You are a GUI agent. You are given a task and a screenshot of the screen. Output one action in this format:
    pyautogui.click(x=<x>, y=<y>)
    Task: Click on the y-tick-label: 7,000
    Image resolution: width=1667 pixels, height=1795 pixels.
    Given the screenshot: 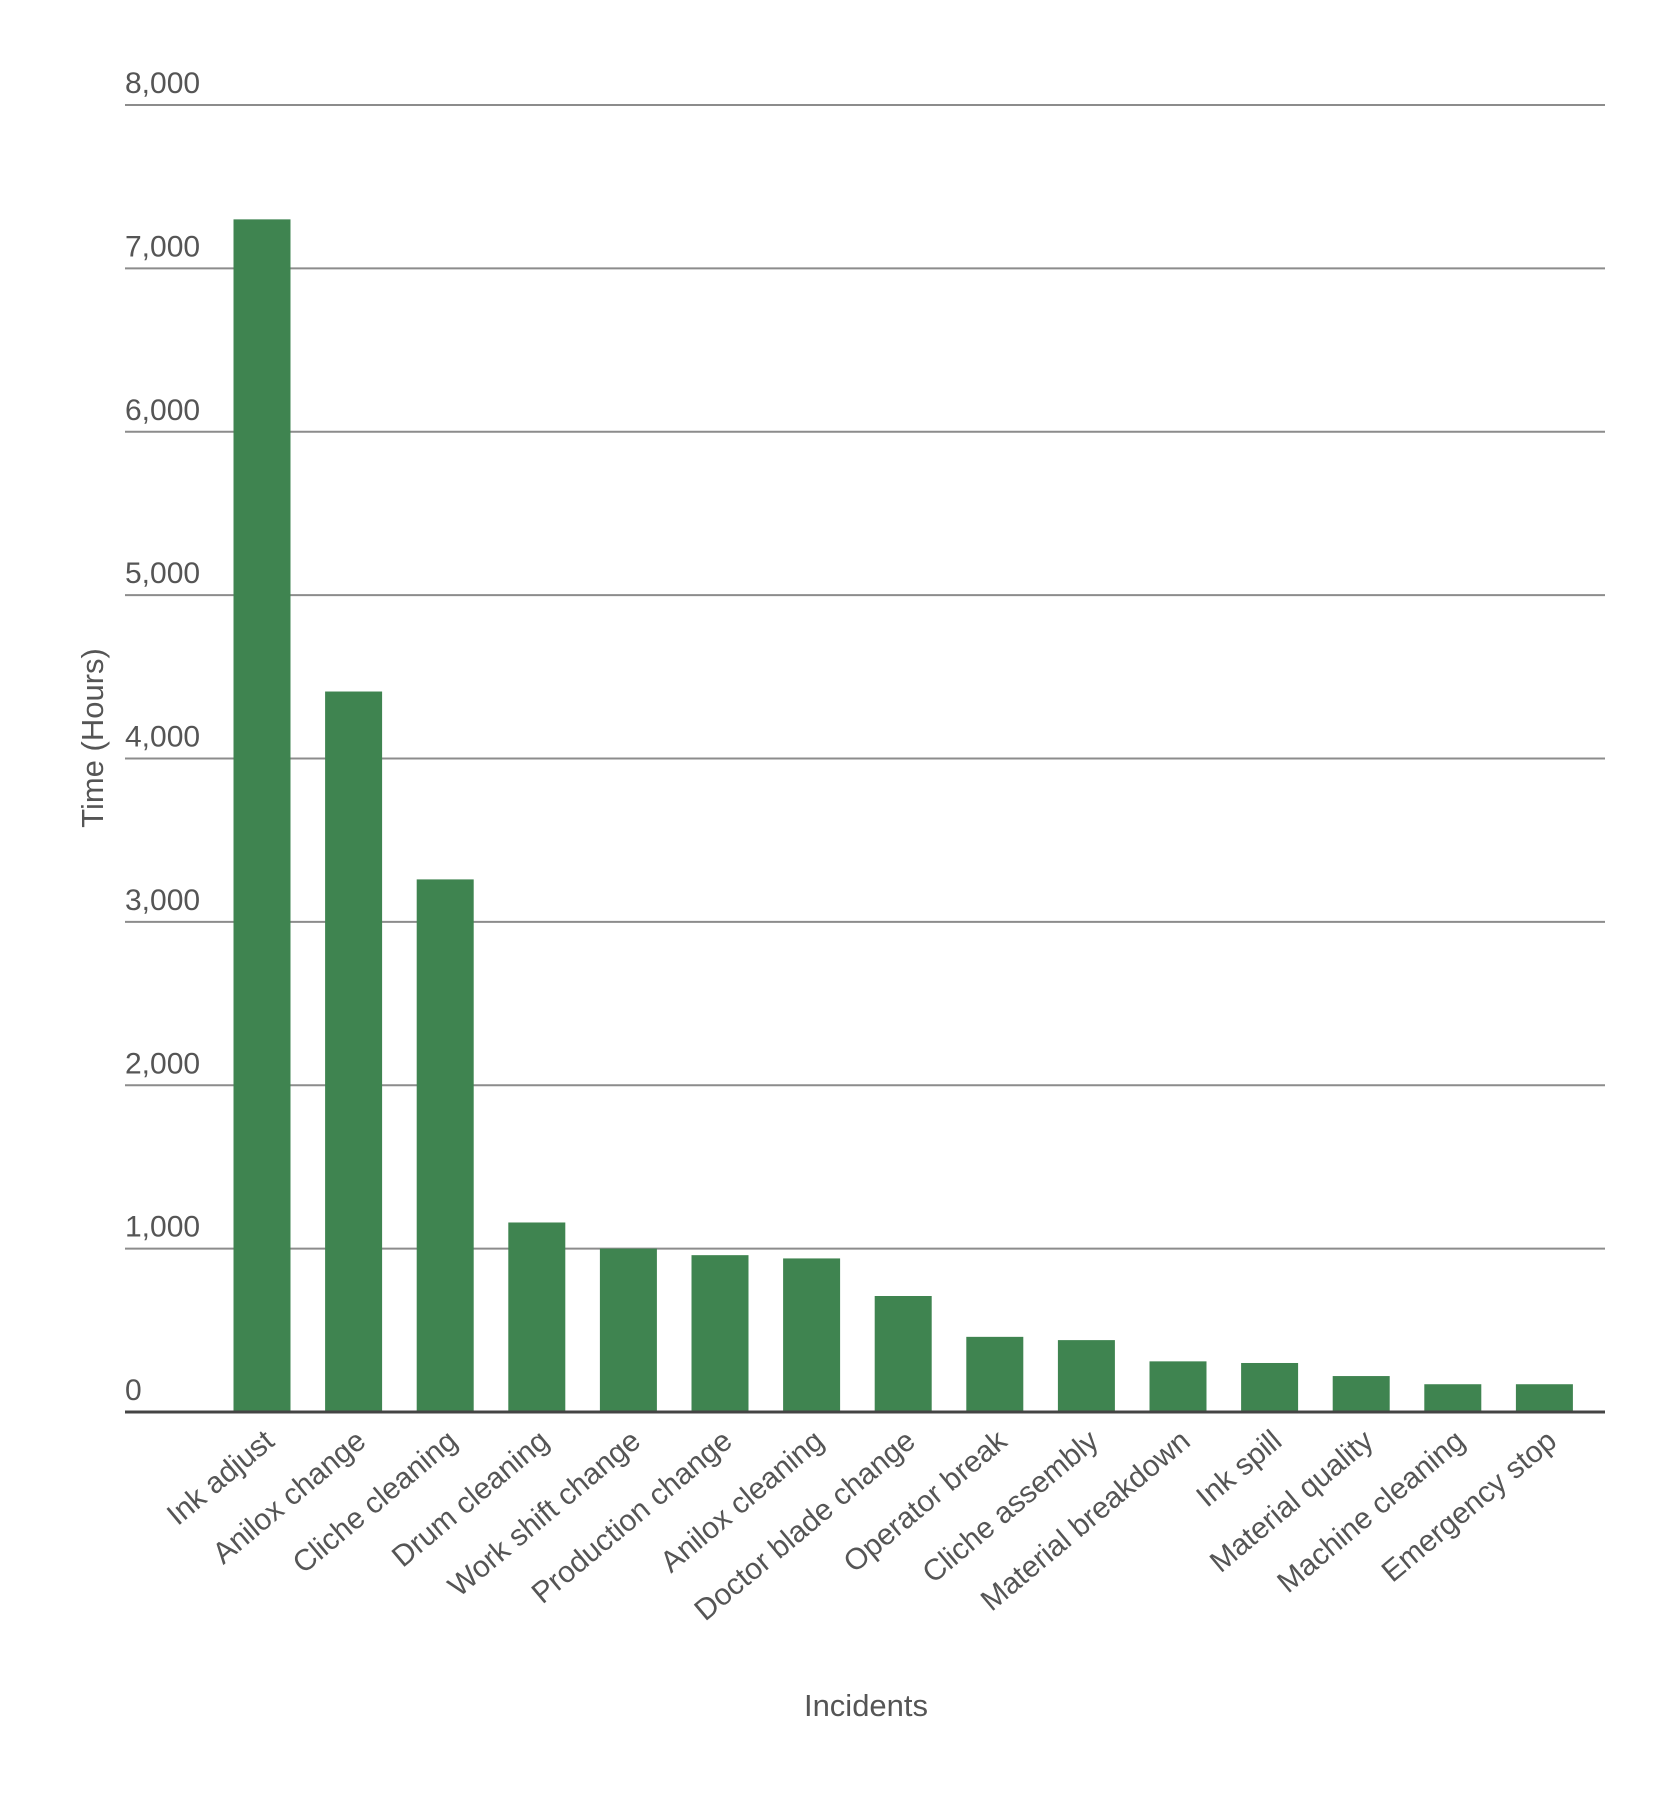 What is the action you would take?
    pyautogui.click(x=162, y=246)
    